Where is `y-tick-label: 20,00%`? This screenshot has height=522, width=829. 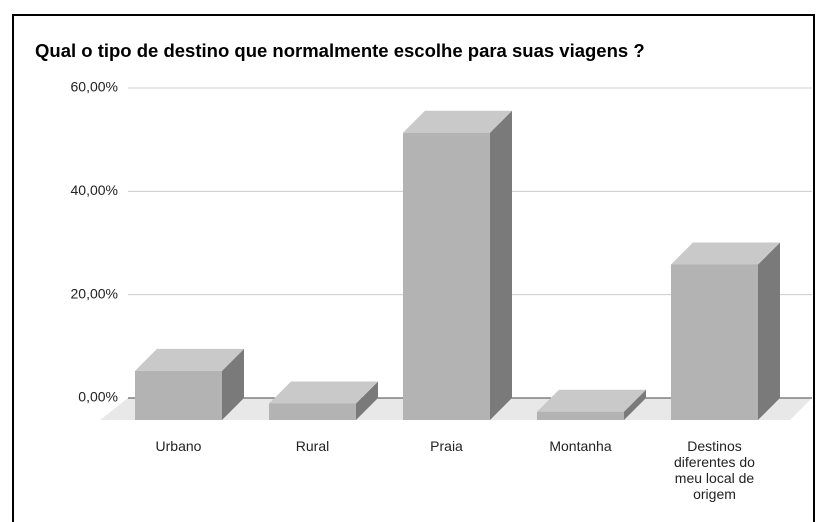
y-tick-label: 20,00% is located at coordinates (94, 293).